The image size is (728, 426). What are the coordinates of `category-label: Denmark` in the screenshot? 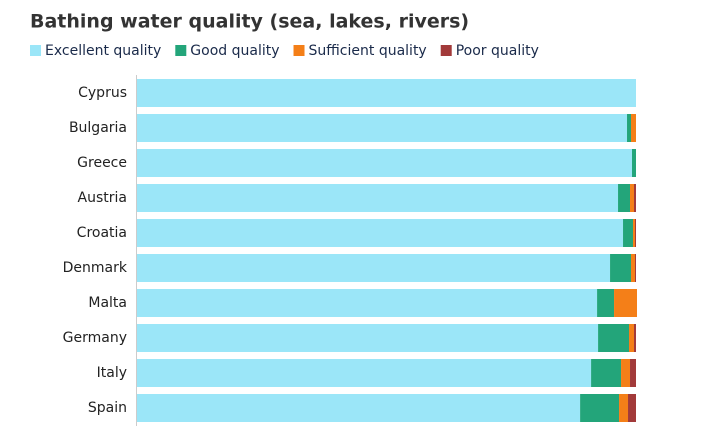 It's located at (95, 268).